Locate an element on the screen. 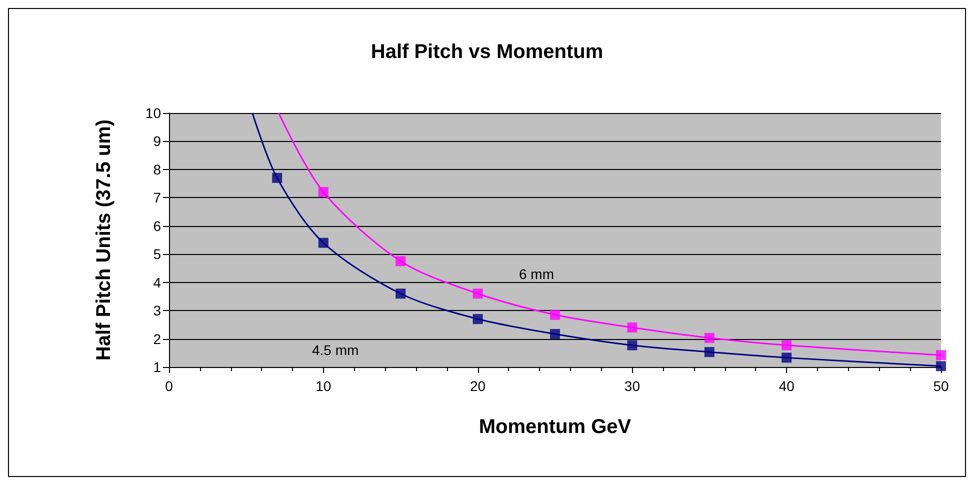  x-tick-label: 20 is located at coordinates (478, 386).